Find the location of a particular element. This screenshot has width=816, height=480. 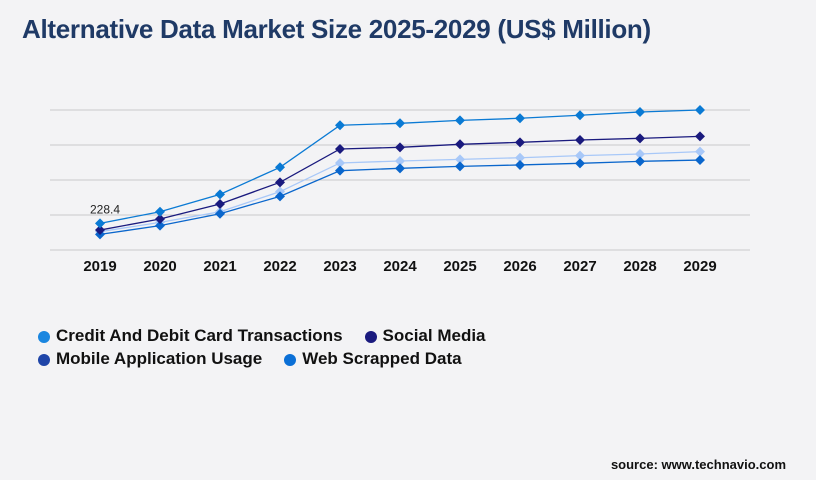

x-tick-label: 2023 is located at coordinates (339, 266).